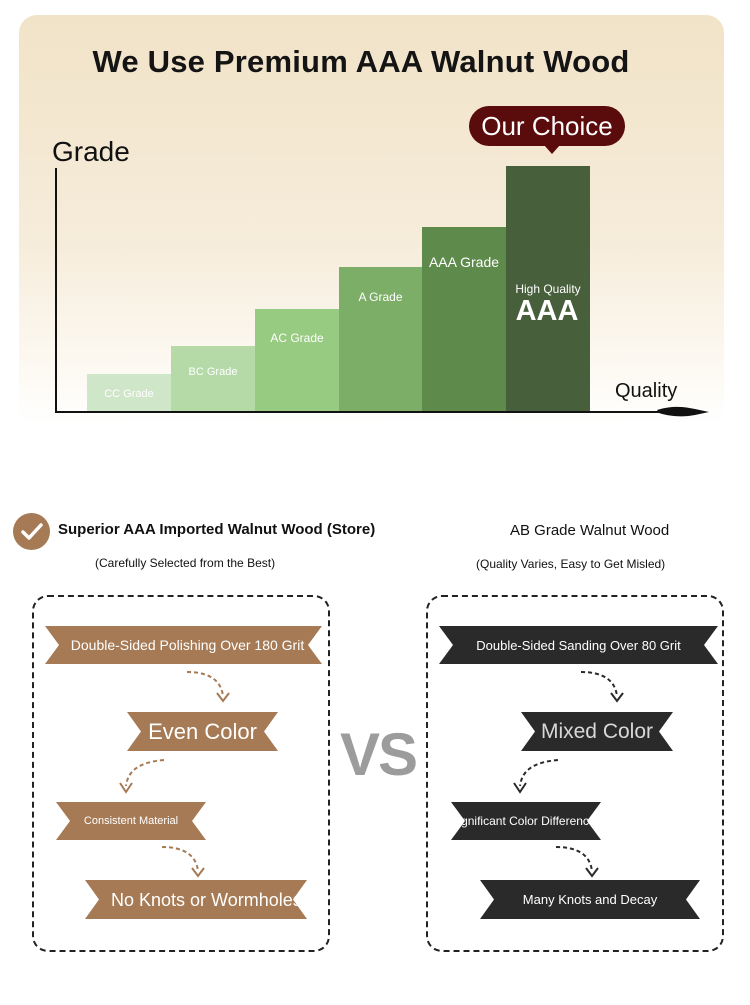 This screenshot has height=1005, width=750. I want to click on bar-label: High Quality, so click(548, 288).